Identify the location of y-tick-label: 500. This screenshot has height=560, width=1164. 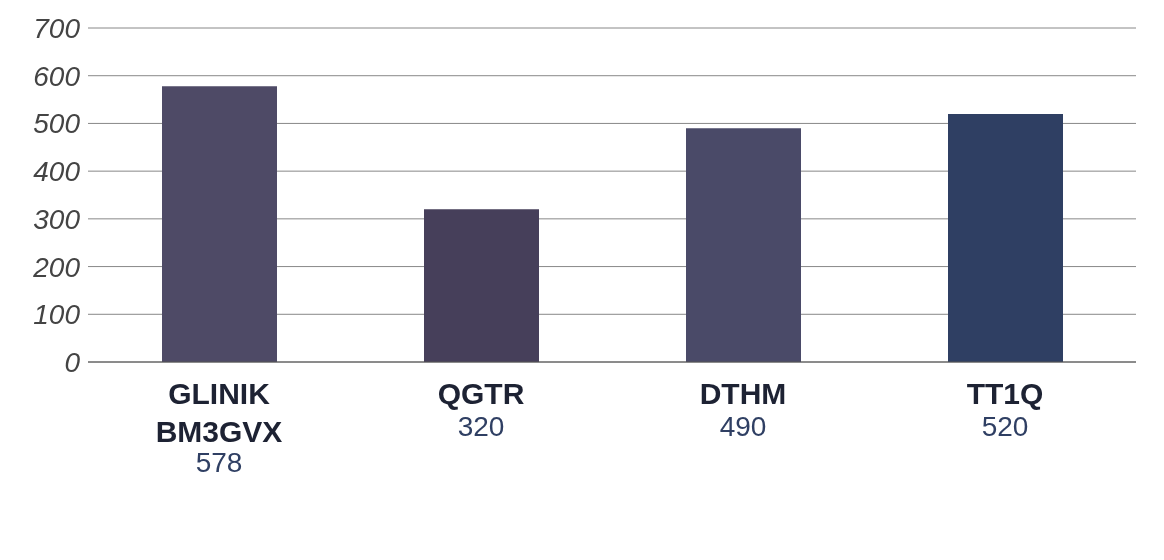
(57, 124).